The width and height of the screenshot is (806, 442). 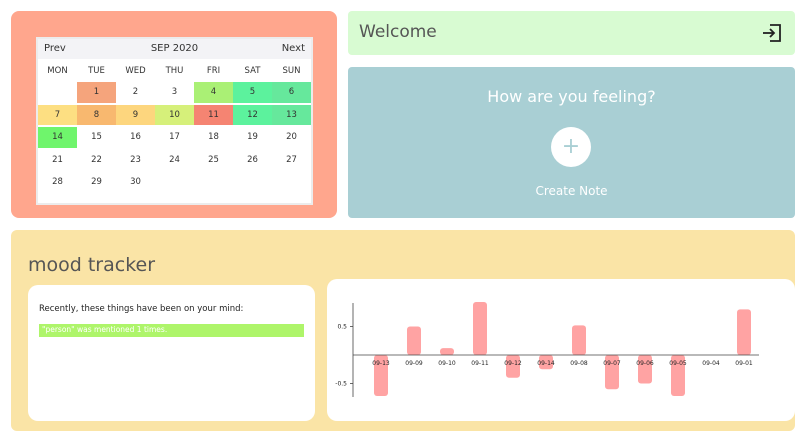 I want to click on calendar-day: 18, so click(x=213, y=137).